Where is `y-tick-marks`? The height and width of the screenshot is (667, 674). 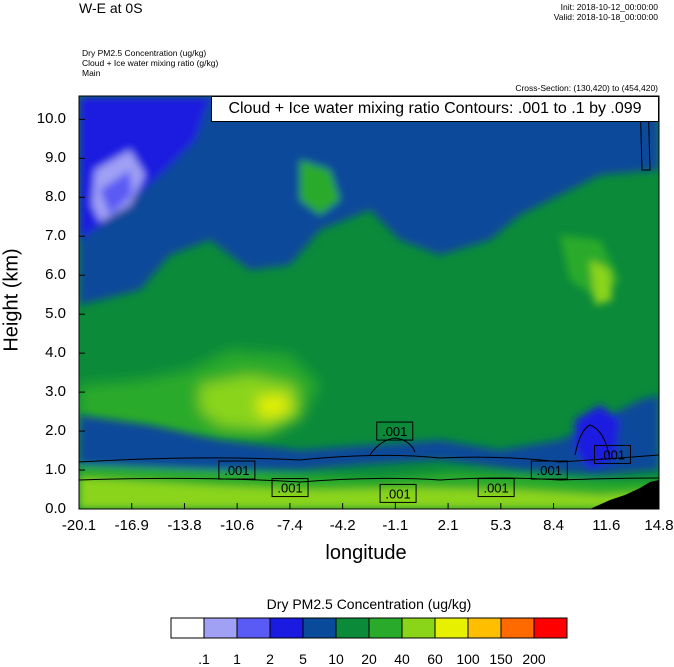
y-tick-marks is located at coordinates (82, 314).